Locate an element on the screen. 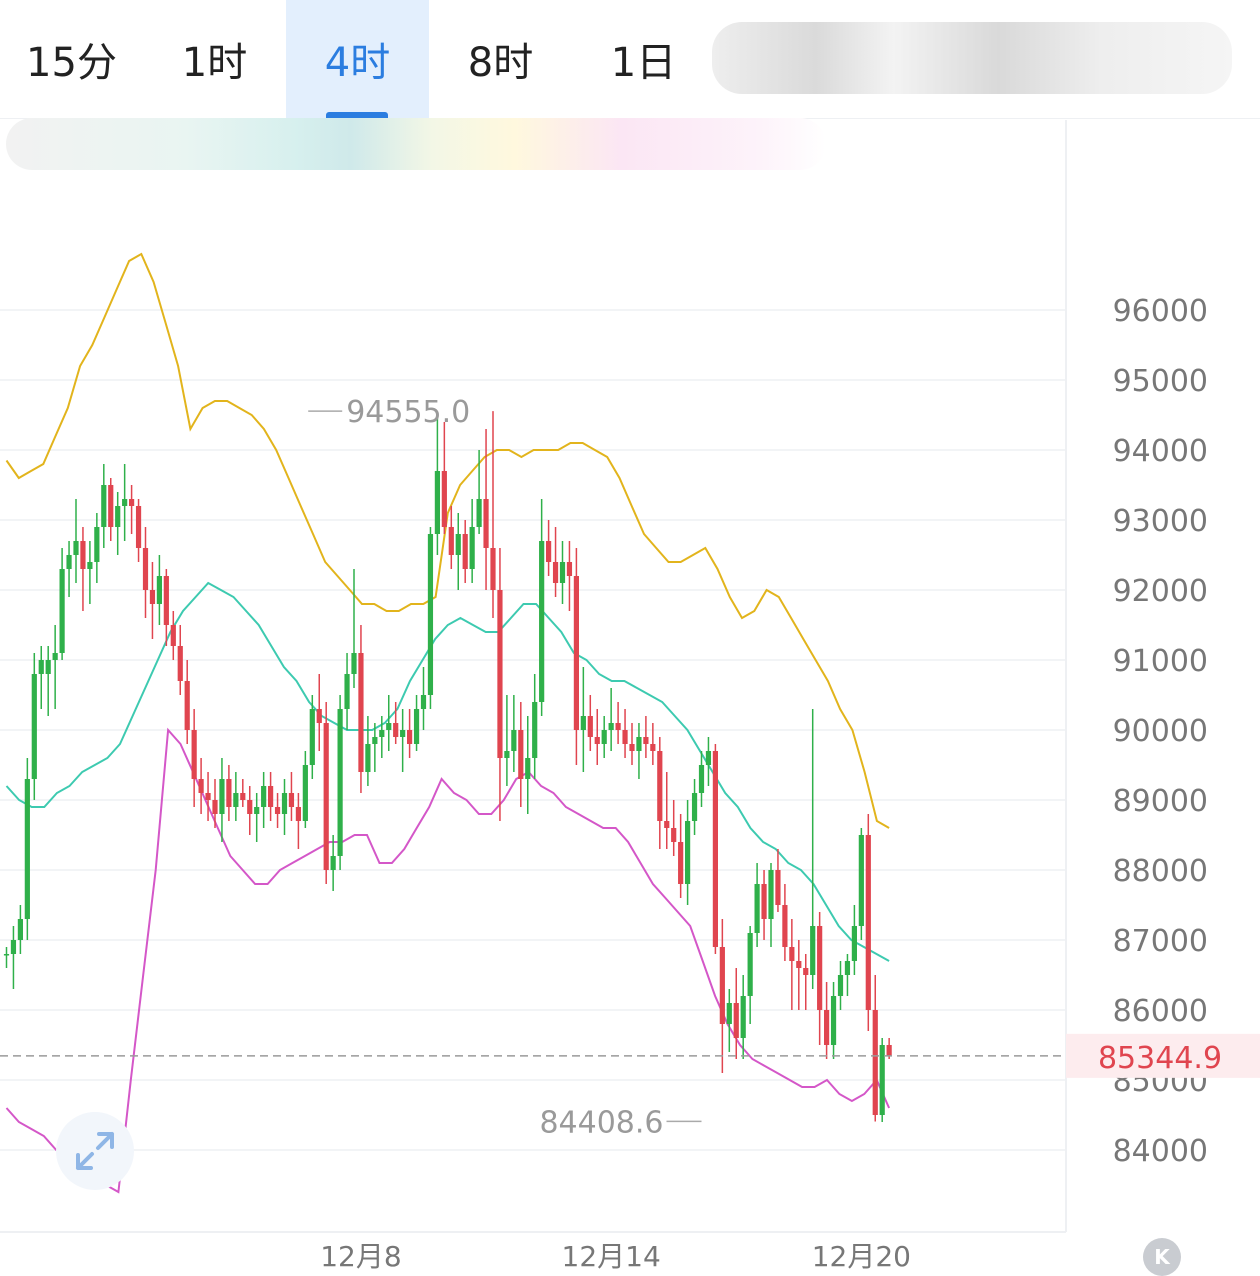 This screenshot has height=1276, width=1260. kline-settings-button: K is located at coordinates (1162, 1257).